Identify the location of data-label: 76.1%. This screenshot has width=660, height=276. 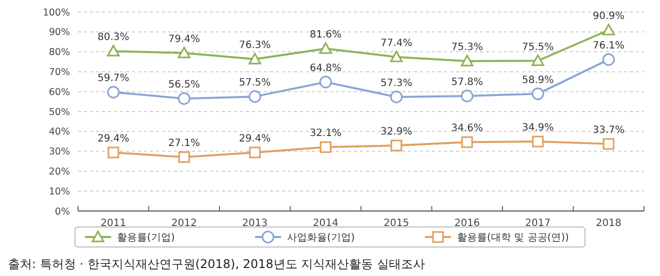
(608, 46).